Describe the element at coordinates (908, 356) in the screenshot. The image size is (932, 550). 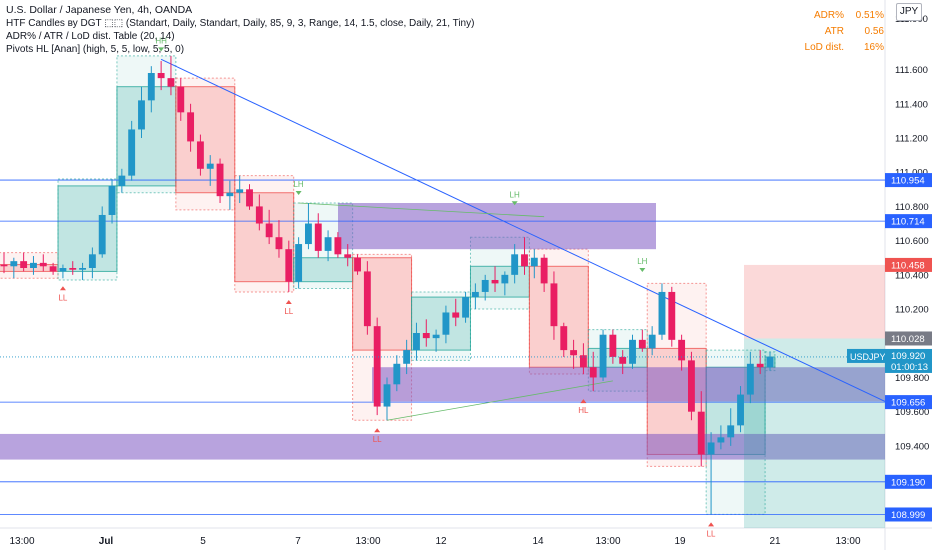
I see `current-price-text: 109.920` at that location.